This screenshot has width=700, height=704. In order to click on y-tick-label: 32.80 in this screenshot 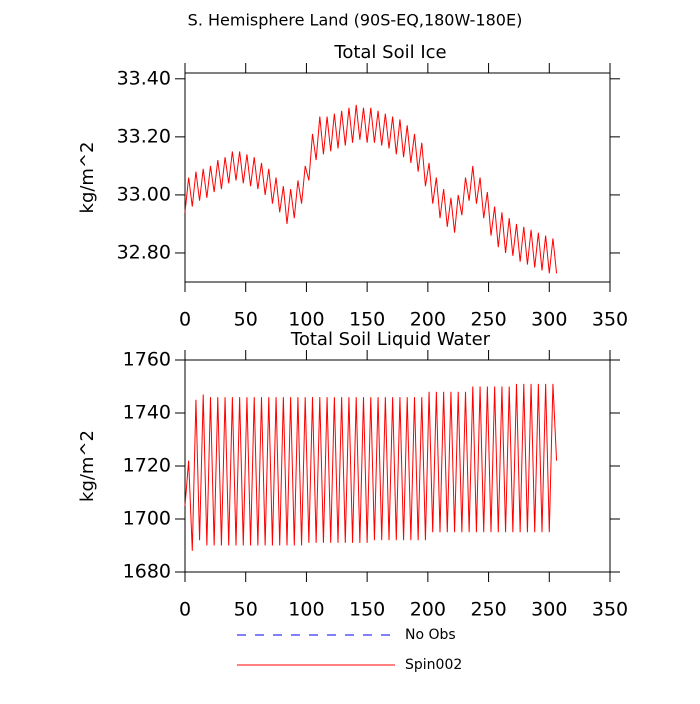, I will do `click(144, 252)`.